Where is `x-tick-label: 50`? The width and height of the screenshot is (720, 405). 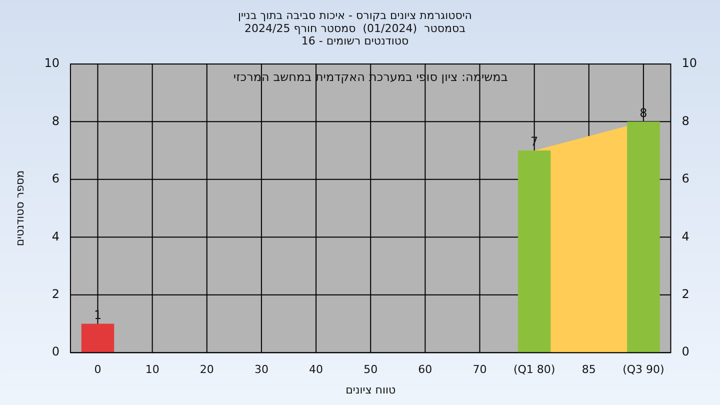
x-tick-label: 50 is located at coordinates (371, 369).